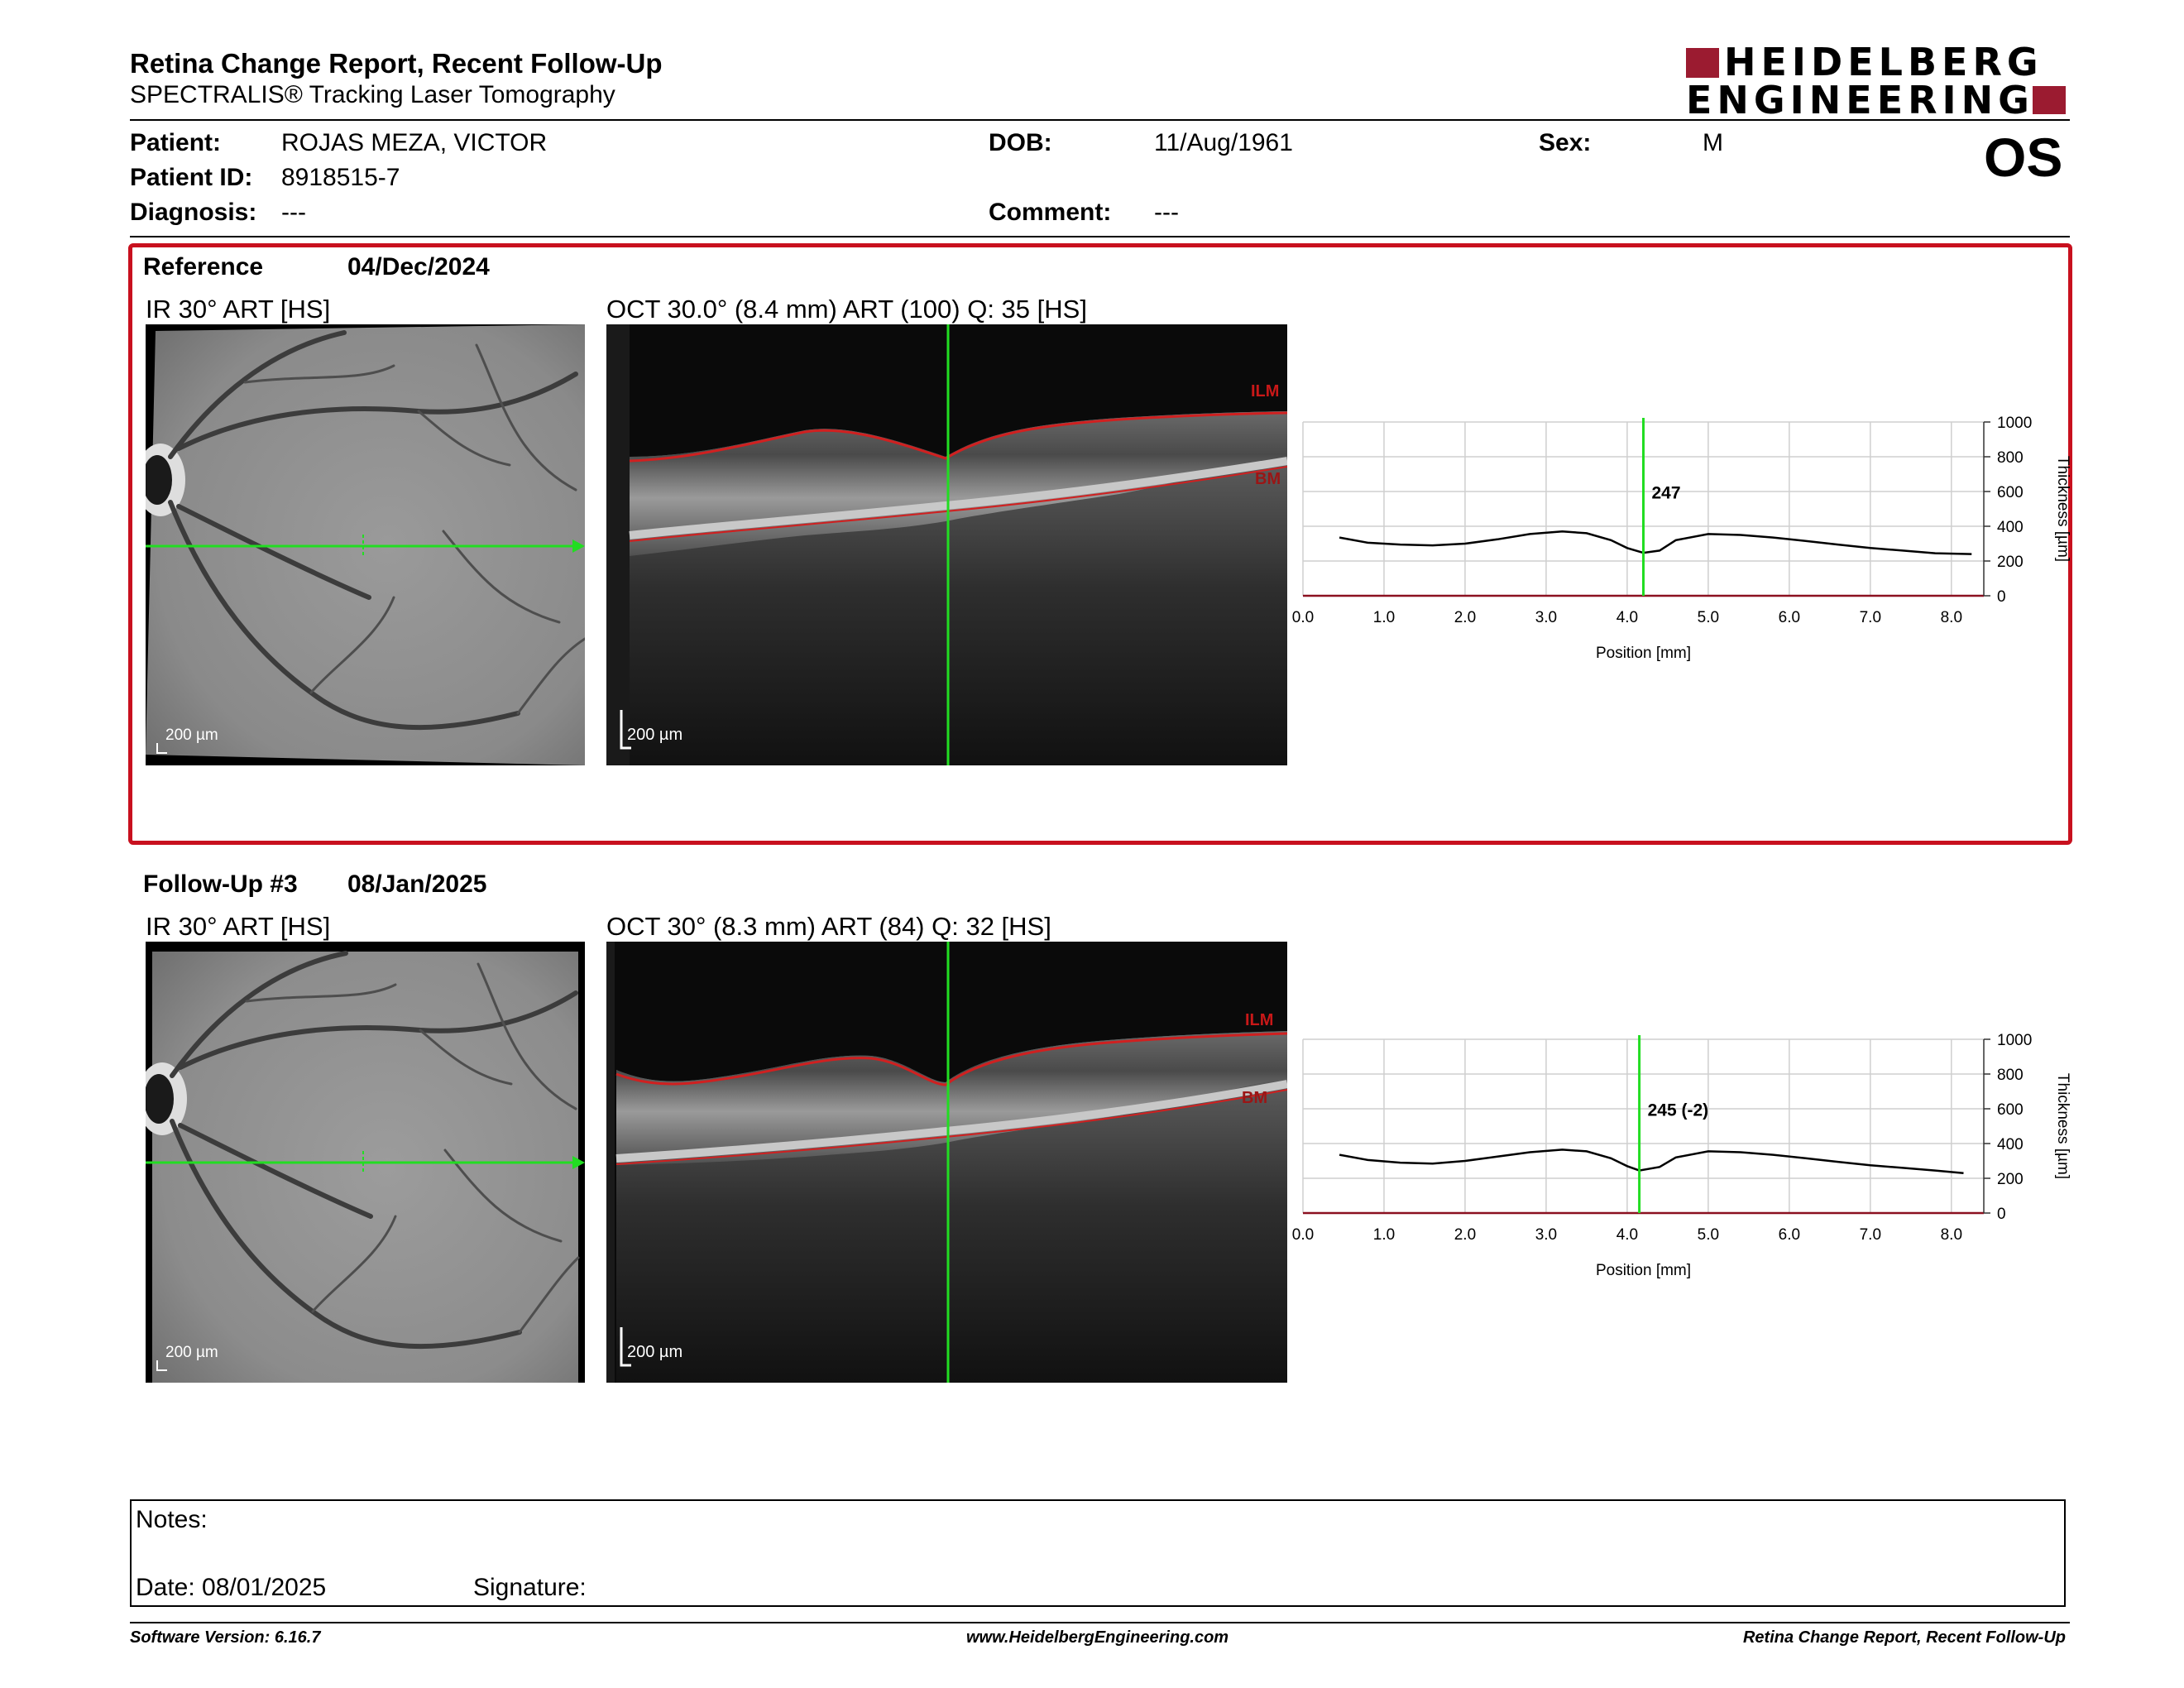  What do you see at coordinates (1713, 142) in the screenshot?
I see `sex-value: M` at bounding box center [1713, 142].